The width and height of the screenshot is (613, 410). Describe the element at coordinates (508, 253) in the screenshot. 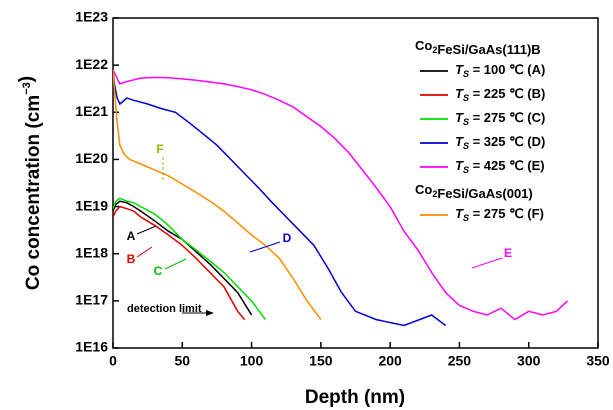

I see `annotation: E` at that location.